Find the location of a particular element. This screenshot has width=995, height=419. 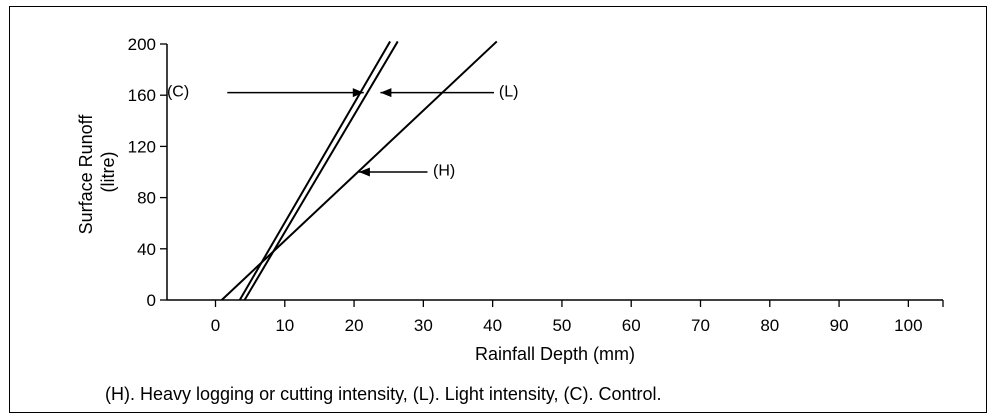

y-tick-label: 80 is located at coordinates (146, 198).